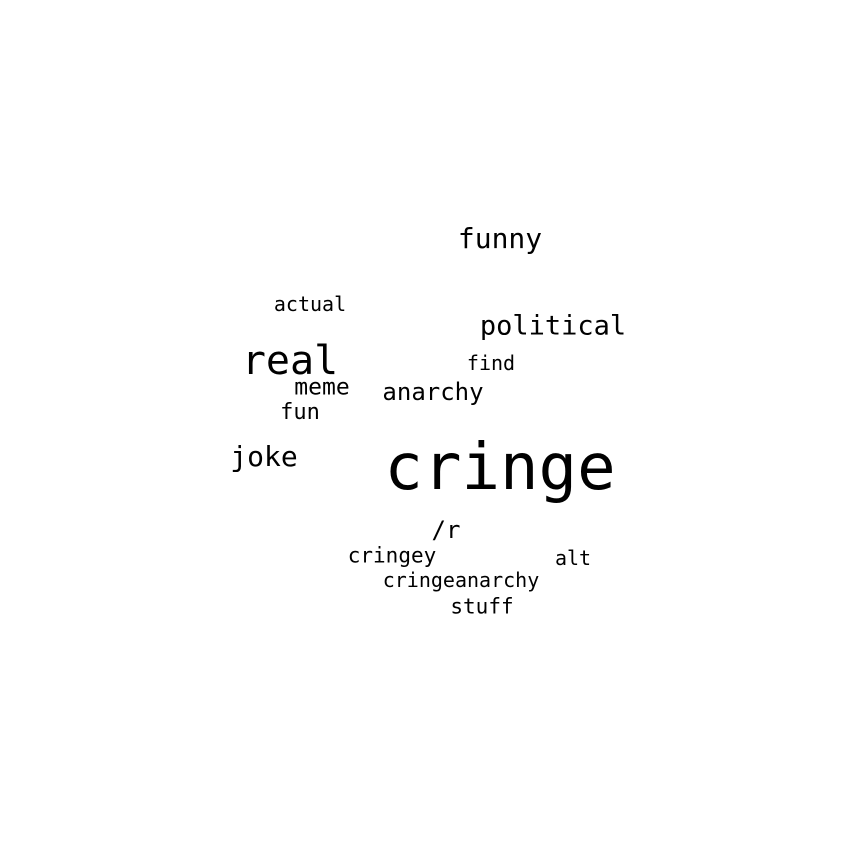 This screenshot has width=864, height=864. I want to click on word-cringe: cringe, so click(500, 468).